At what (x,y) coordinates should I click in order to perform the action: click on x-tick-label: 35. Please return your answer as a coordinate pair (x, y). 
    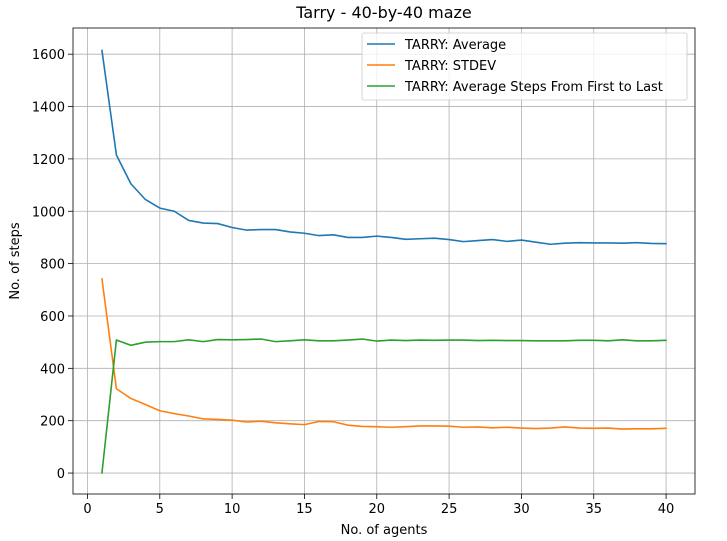
    Looking at the image, I should click on (593, 509).